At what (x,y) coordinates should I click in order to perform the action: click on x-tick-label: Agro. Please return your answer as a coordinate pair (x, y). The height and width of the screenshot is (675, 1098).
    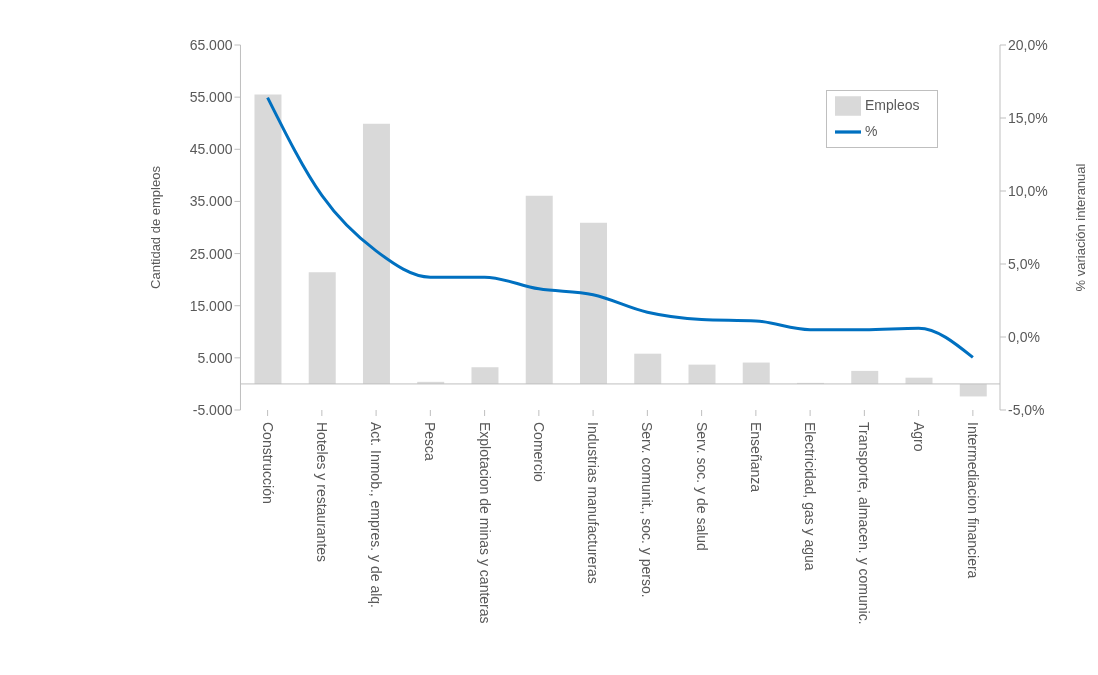
    Looking at the image, I should click on (918, 437).